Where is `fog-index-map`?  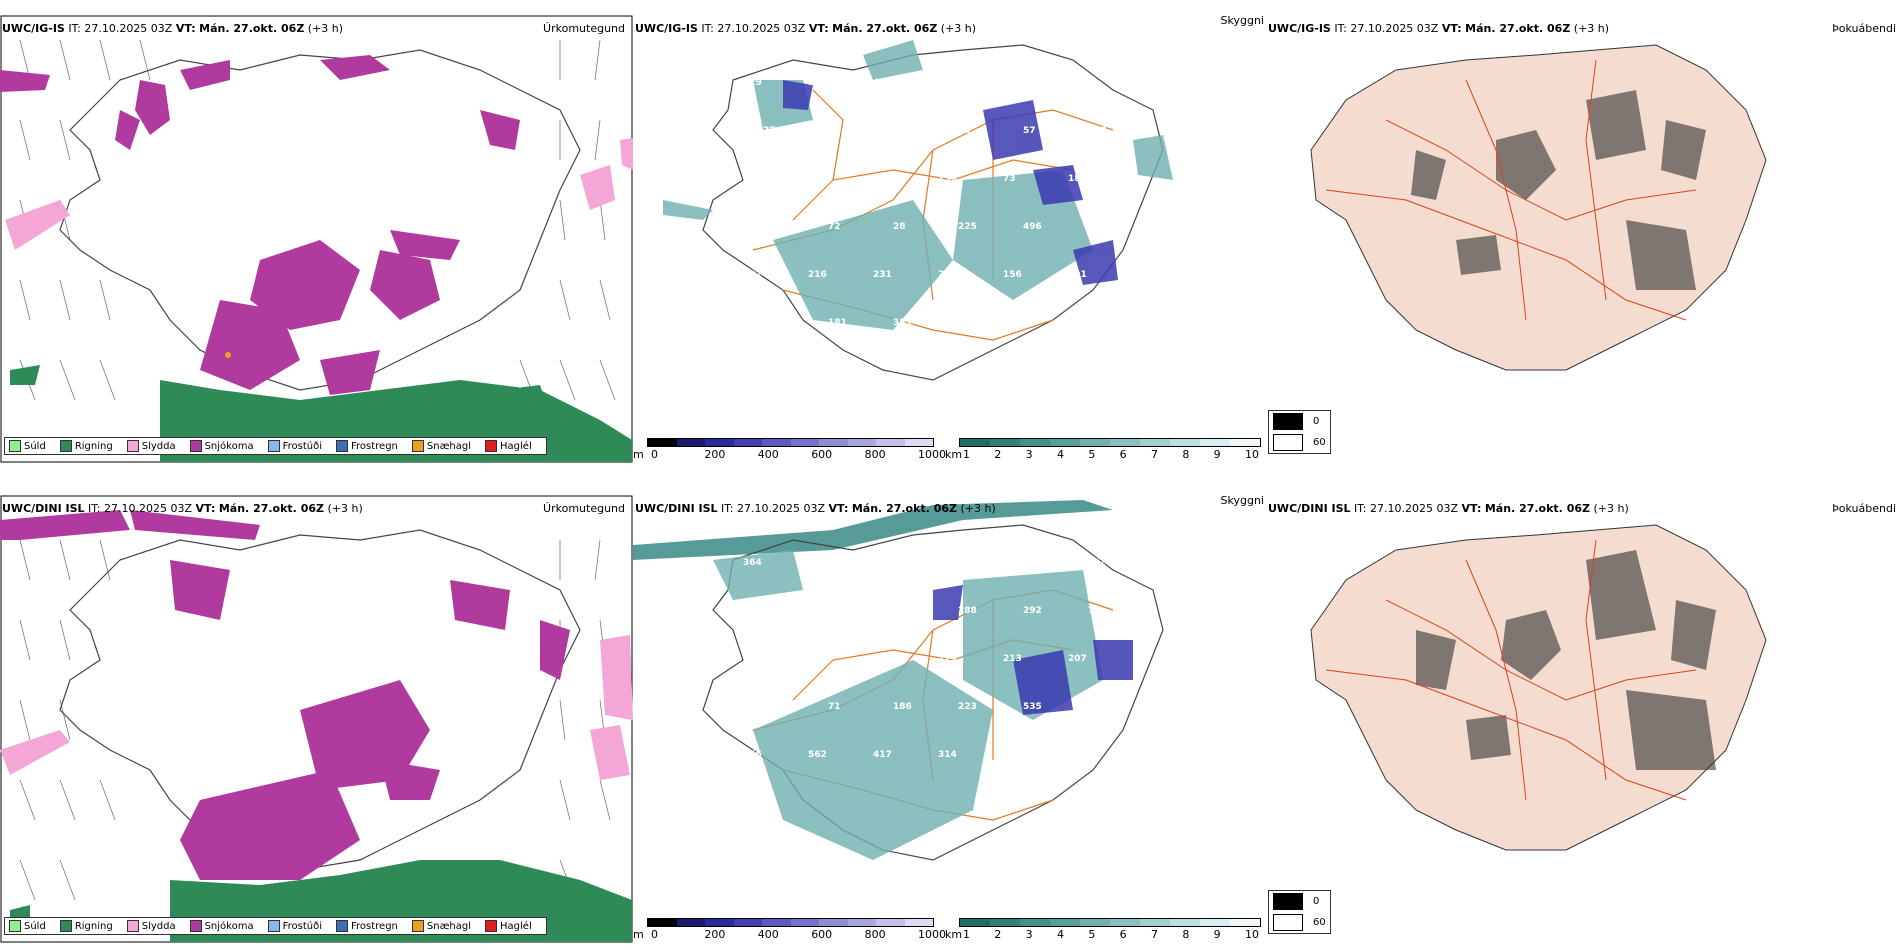 fog-index-map is located at coordinates (1538, 207).